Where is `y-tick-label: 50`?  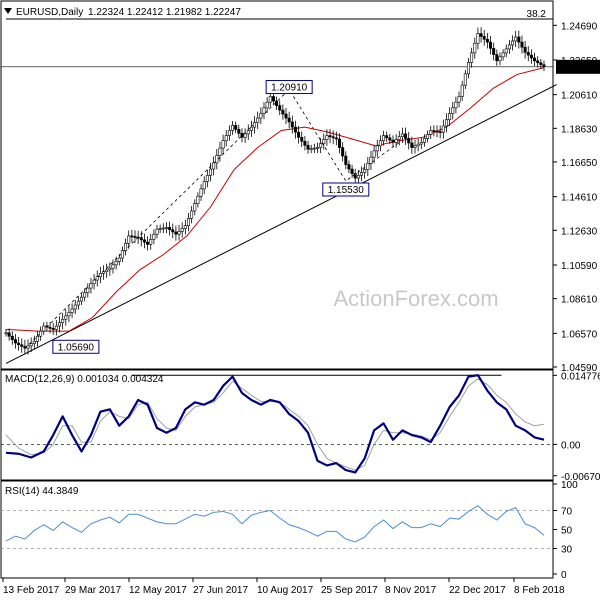
y-tick-label: 50 is located at coordinates (567, 531).